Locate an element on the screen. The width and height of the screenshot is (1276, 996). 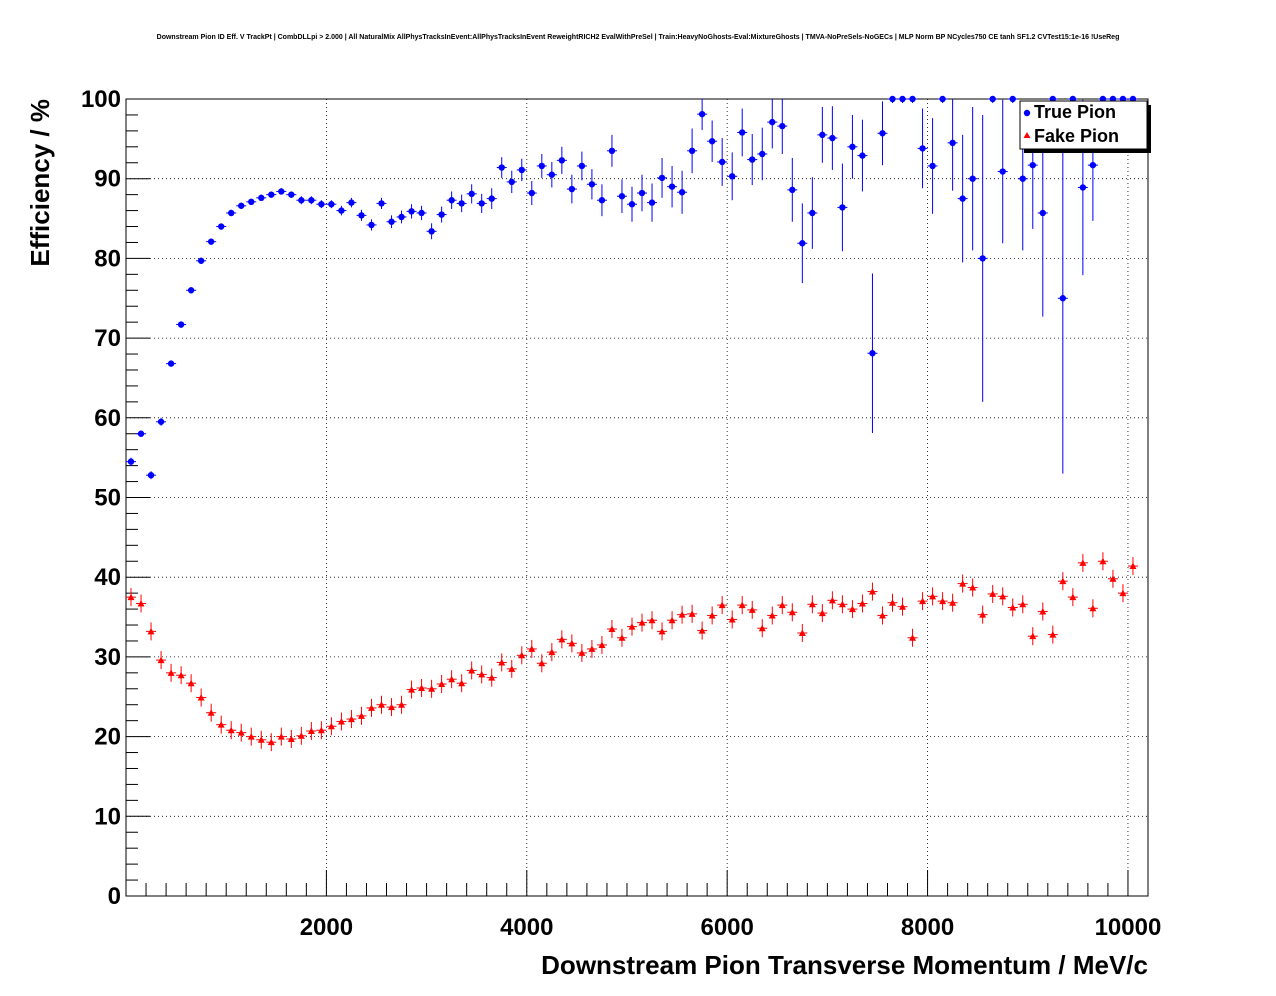
y-tick-label: 20 is located at coordinates (107, 737).